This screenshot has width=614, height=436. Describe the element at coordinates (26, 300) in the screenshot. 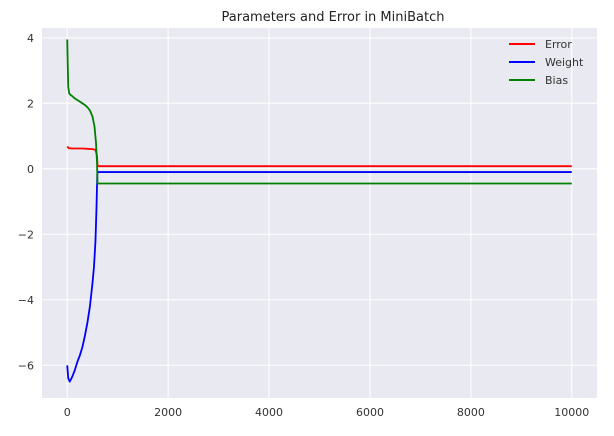

I see `y-tick-label: −4` at that location.